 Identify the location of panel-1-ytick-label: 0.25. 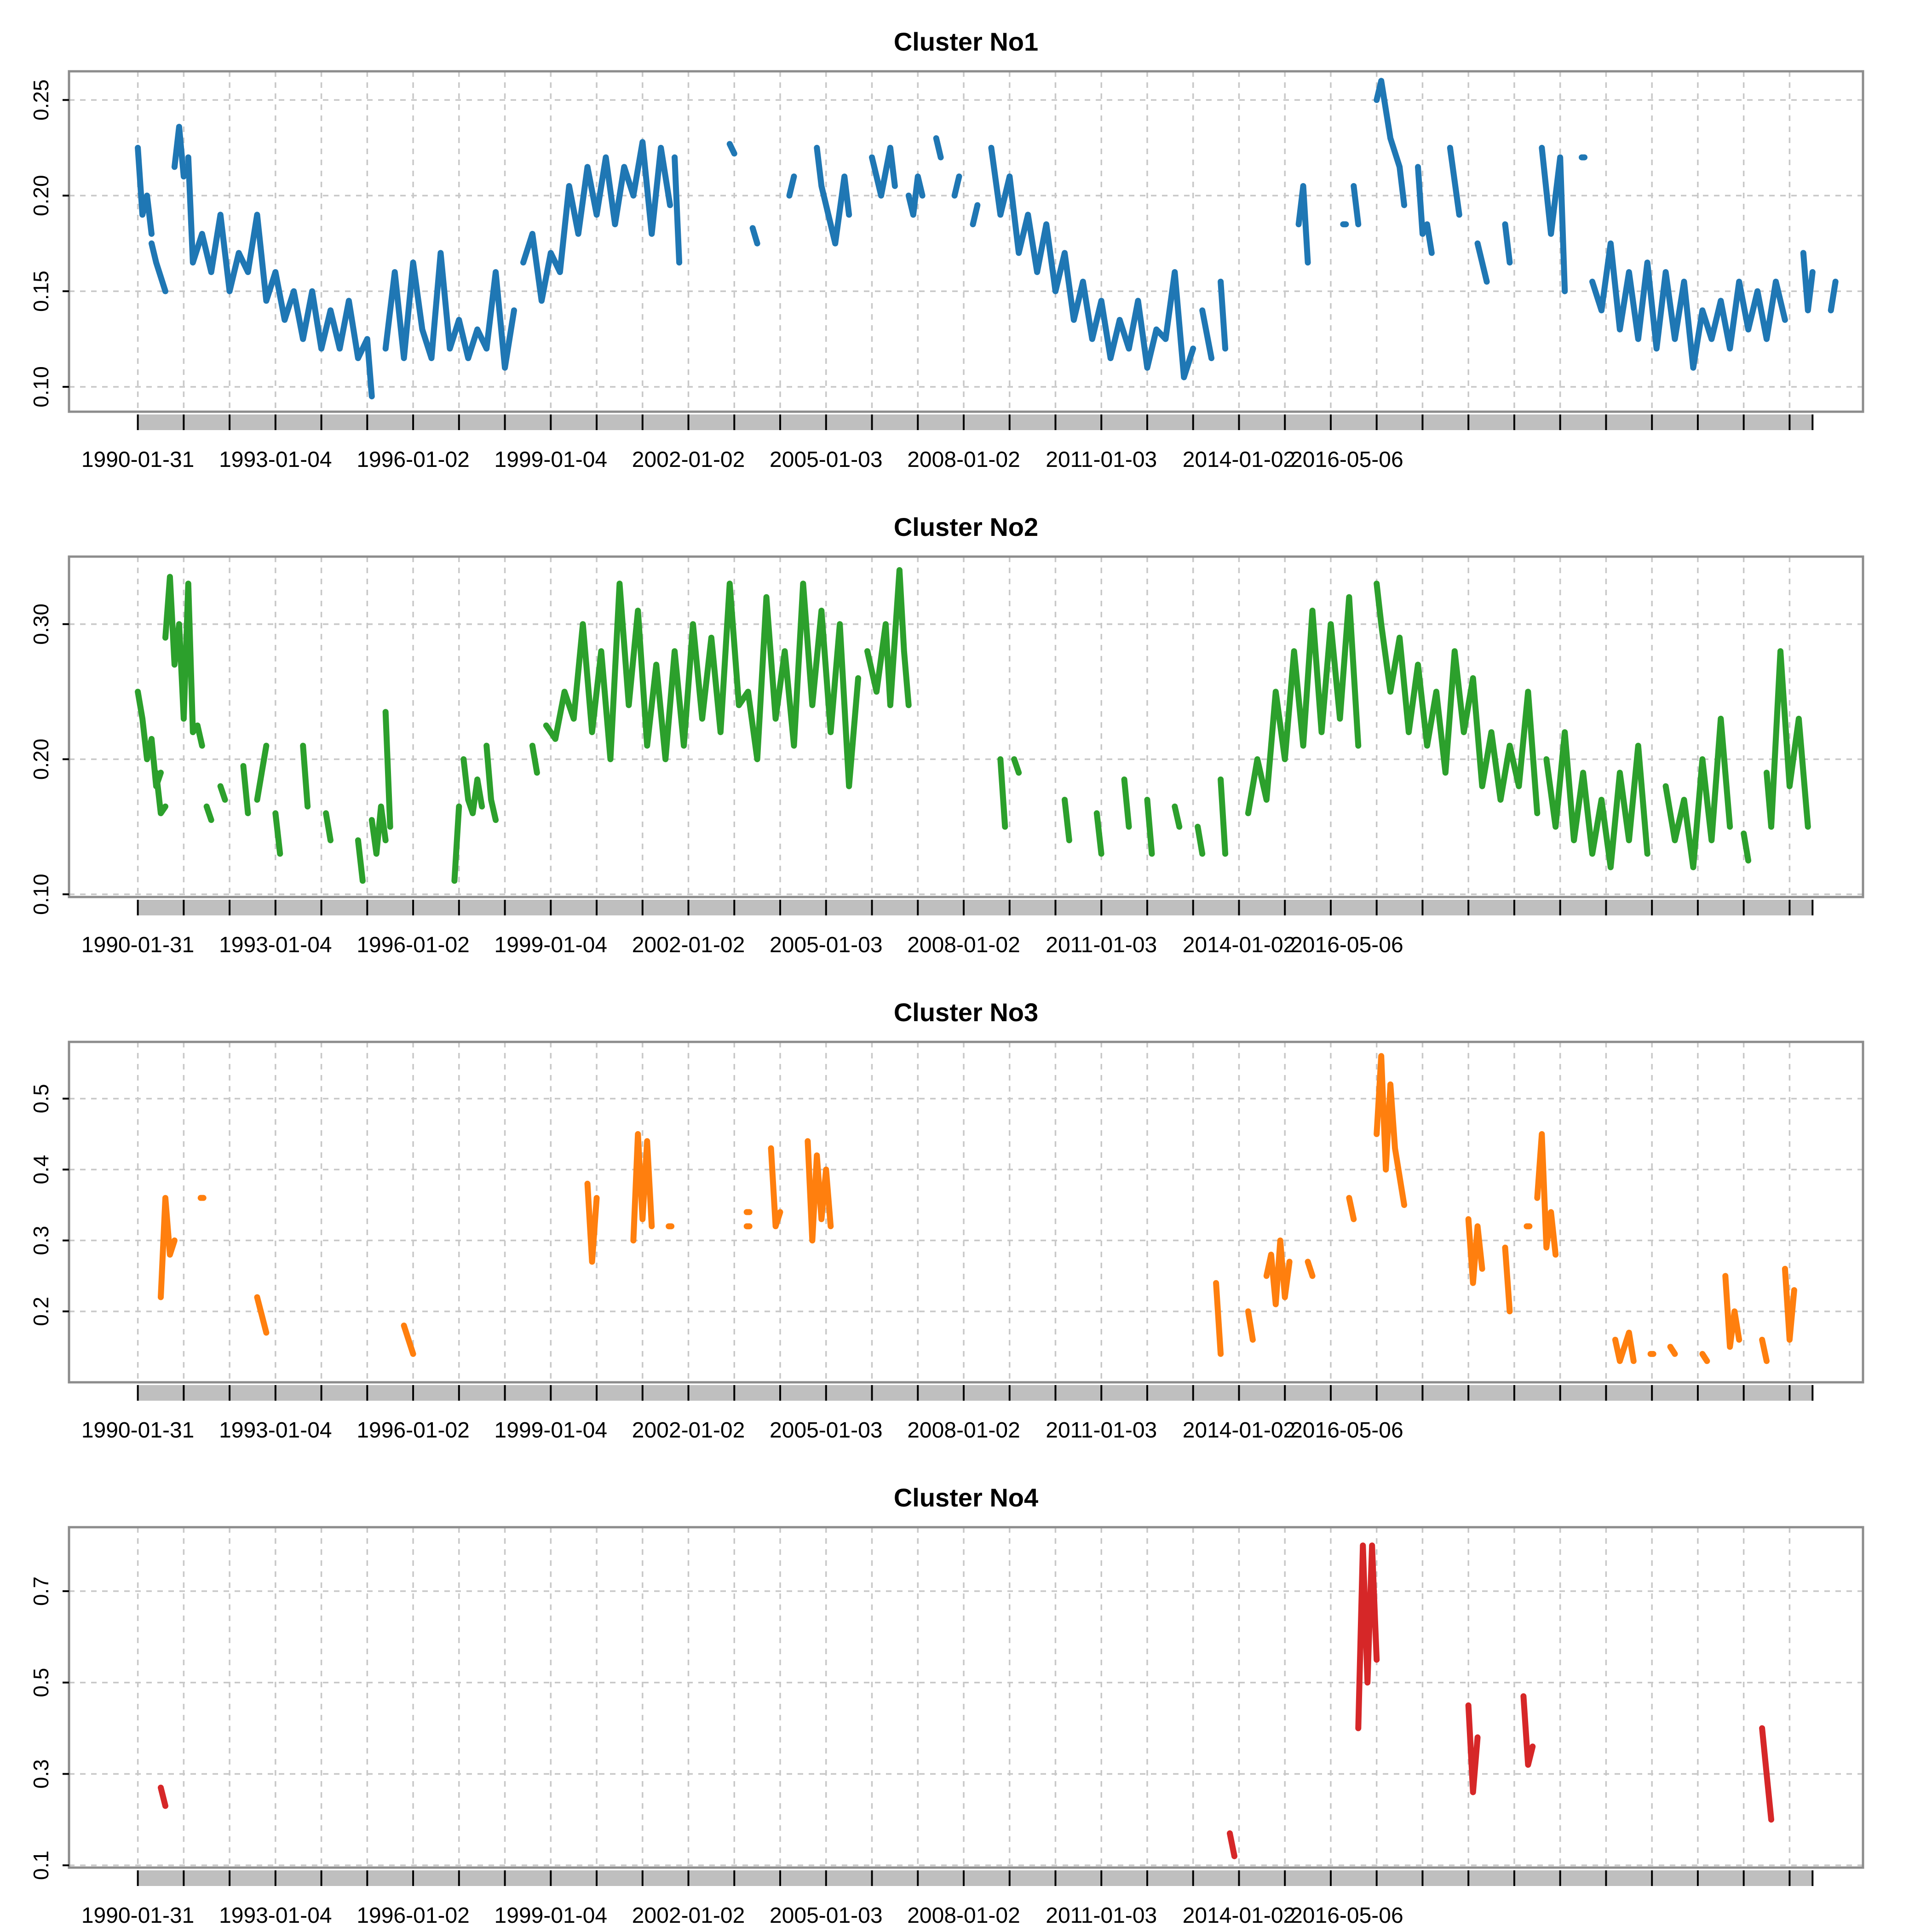
(41, 100).